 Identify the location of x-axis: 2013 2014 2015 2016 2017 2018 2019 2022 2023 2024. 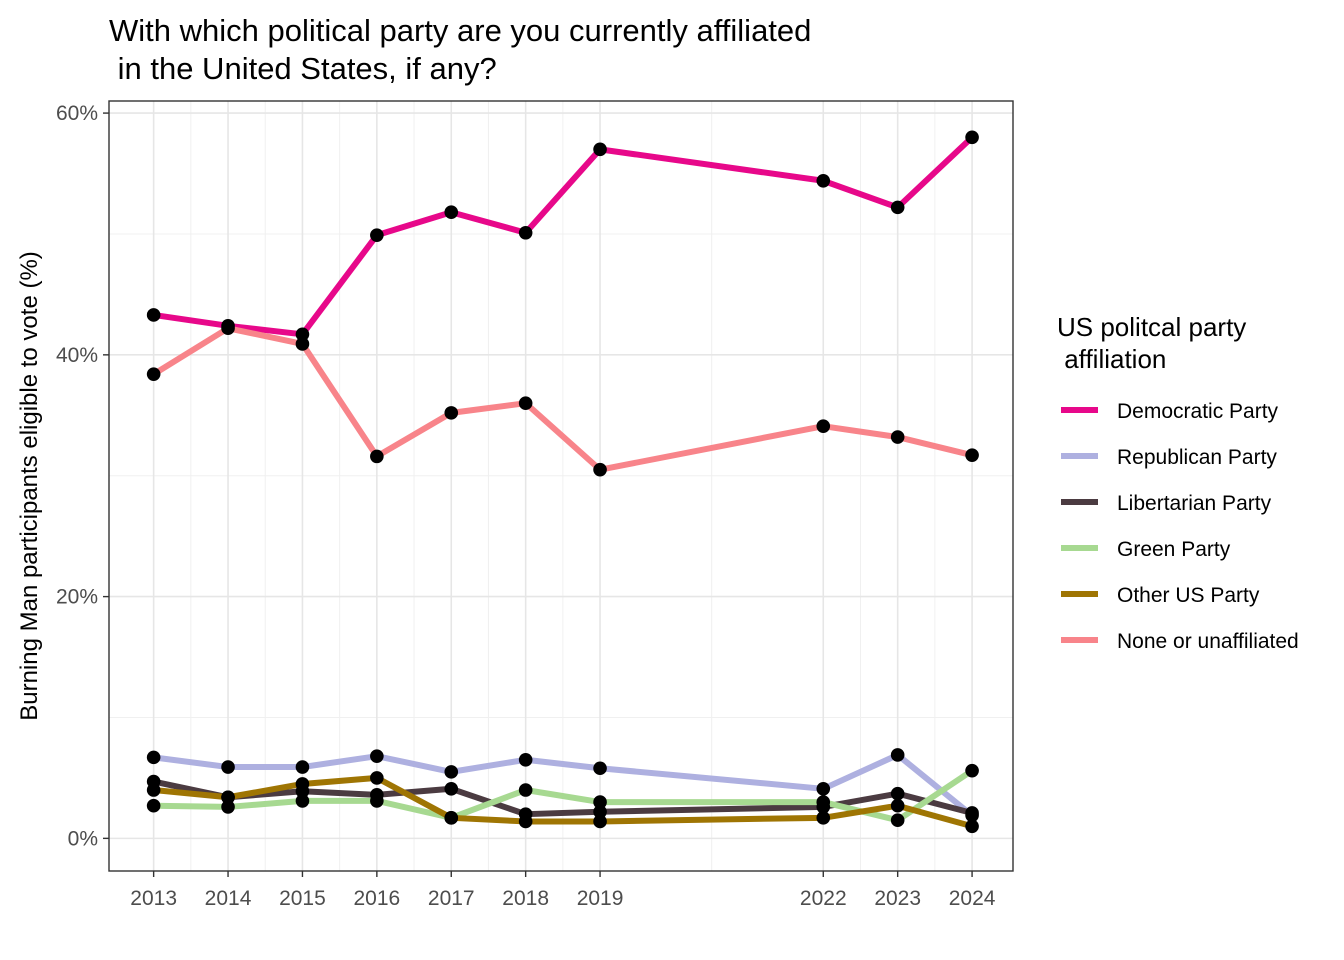
(563, 890).